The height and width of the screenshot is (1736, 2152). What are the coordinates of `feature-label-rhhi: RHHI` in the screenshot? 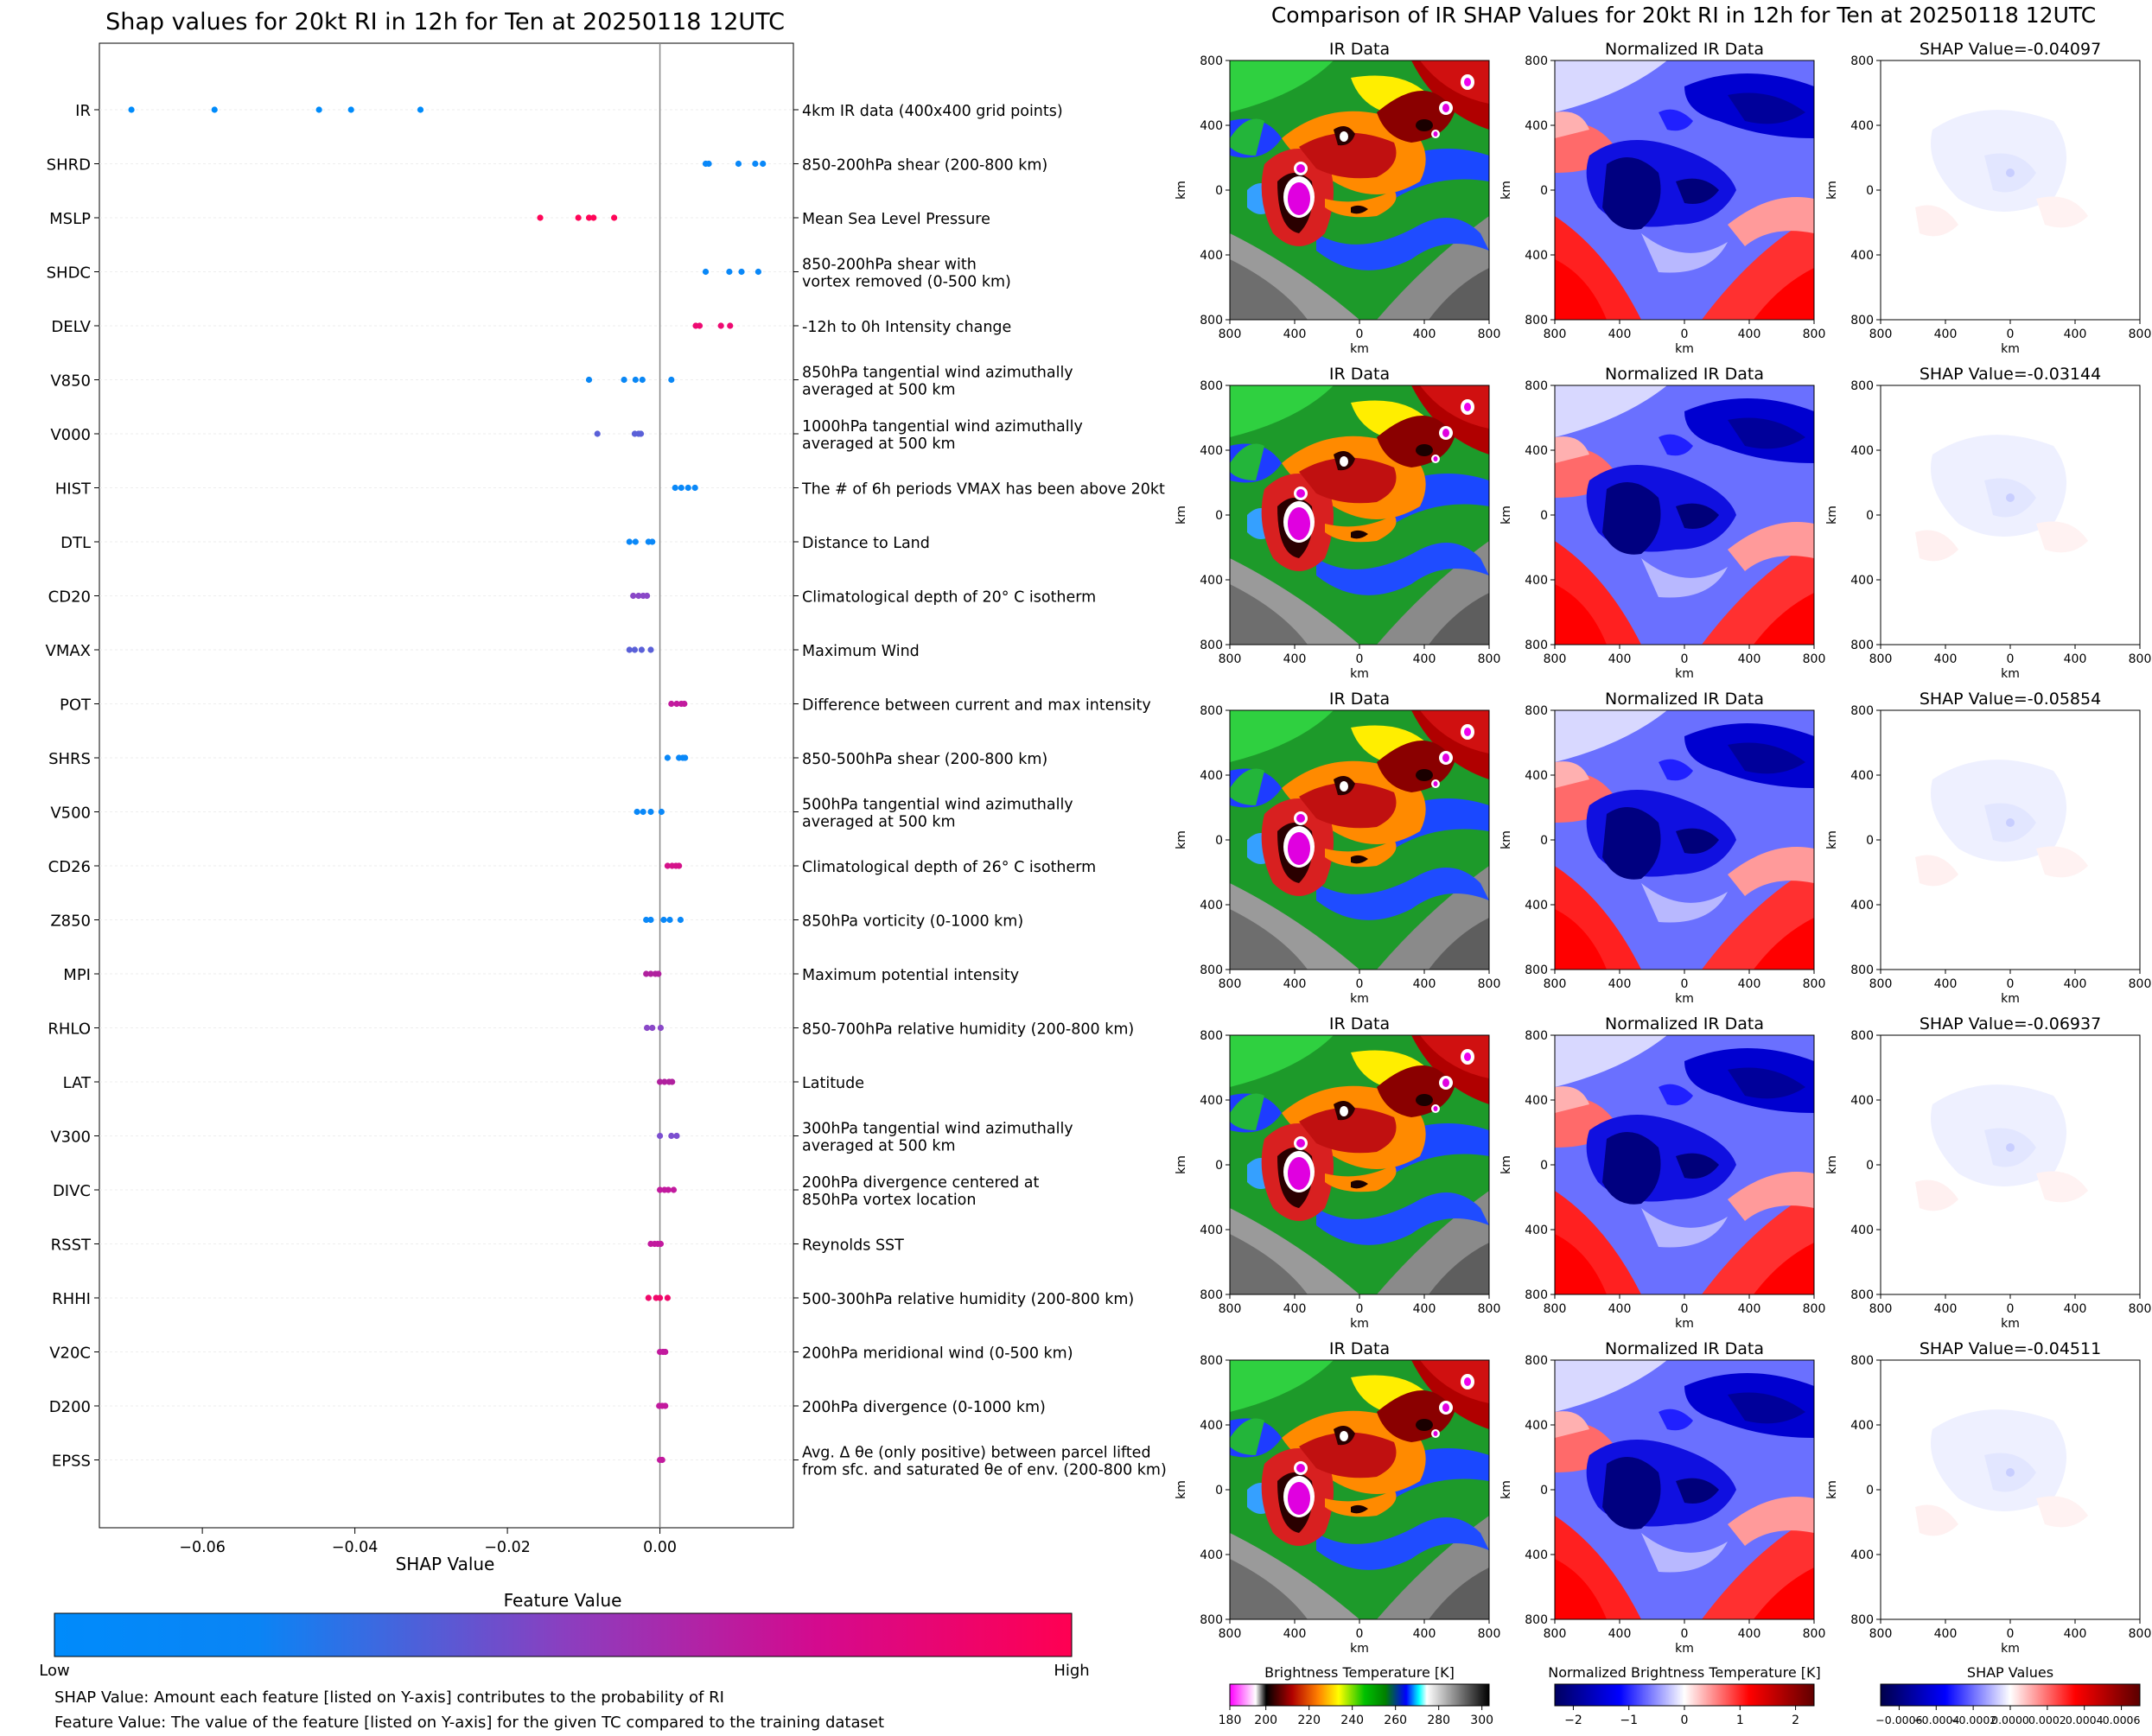 It's located at (71, 1299).